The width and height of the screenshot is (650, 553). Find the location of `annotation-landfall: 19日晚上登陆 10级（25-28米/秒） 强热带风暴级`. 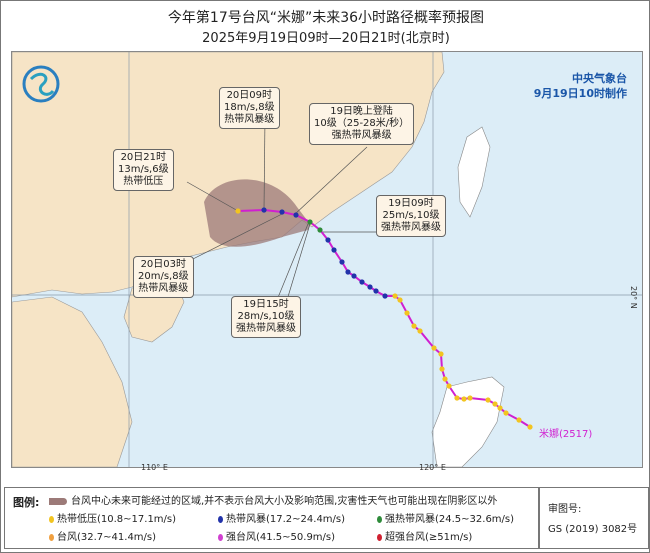

annotation-landfall: 19日晚上登陆 10级（25-28米/秒） 强热带风暴级 is located at coordinates (362, 124).